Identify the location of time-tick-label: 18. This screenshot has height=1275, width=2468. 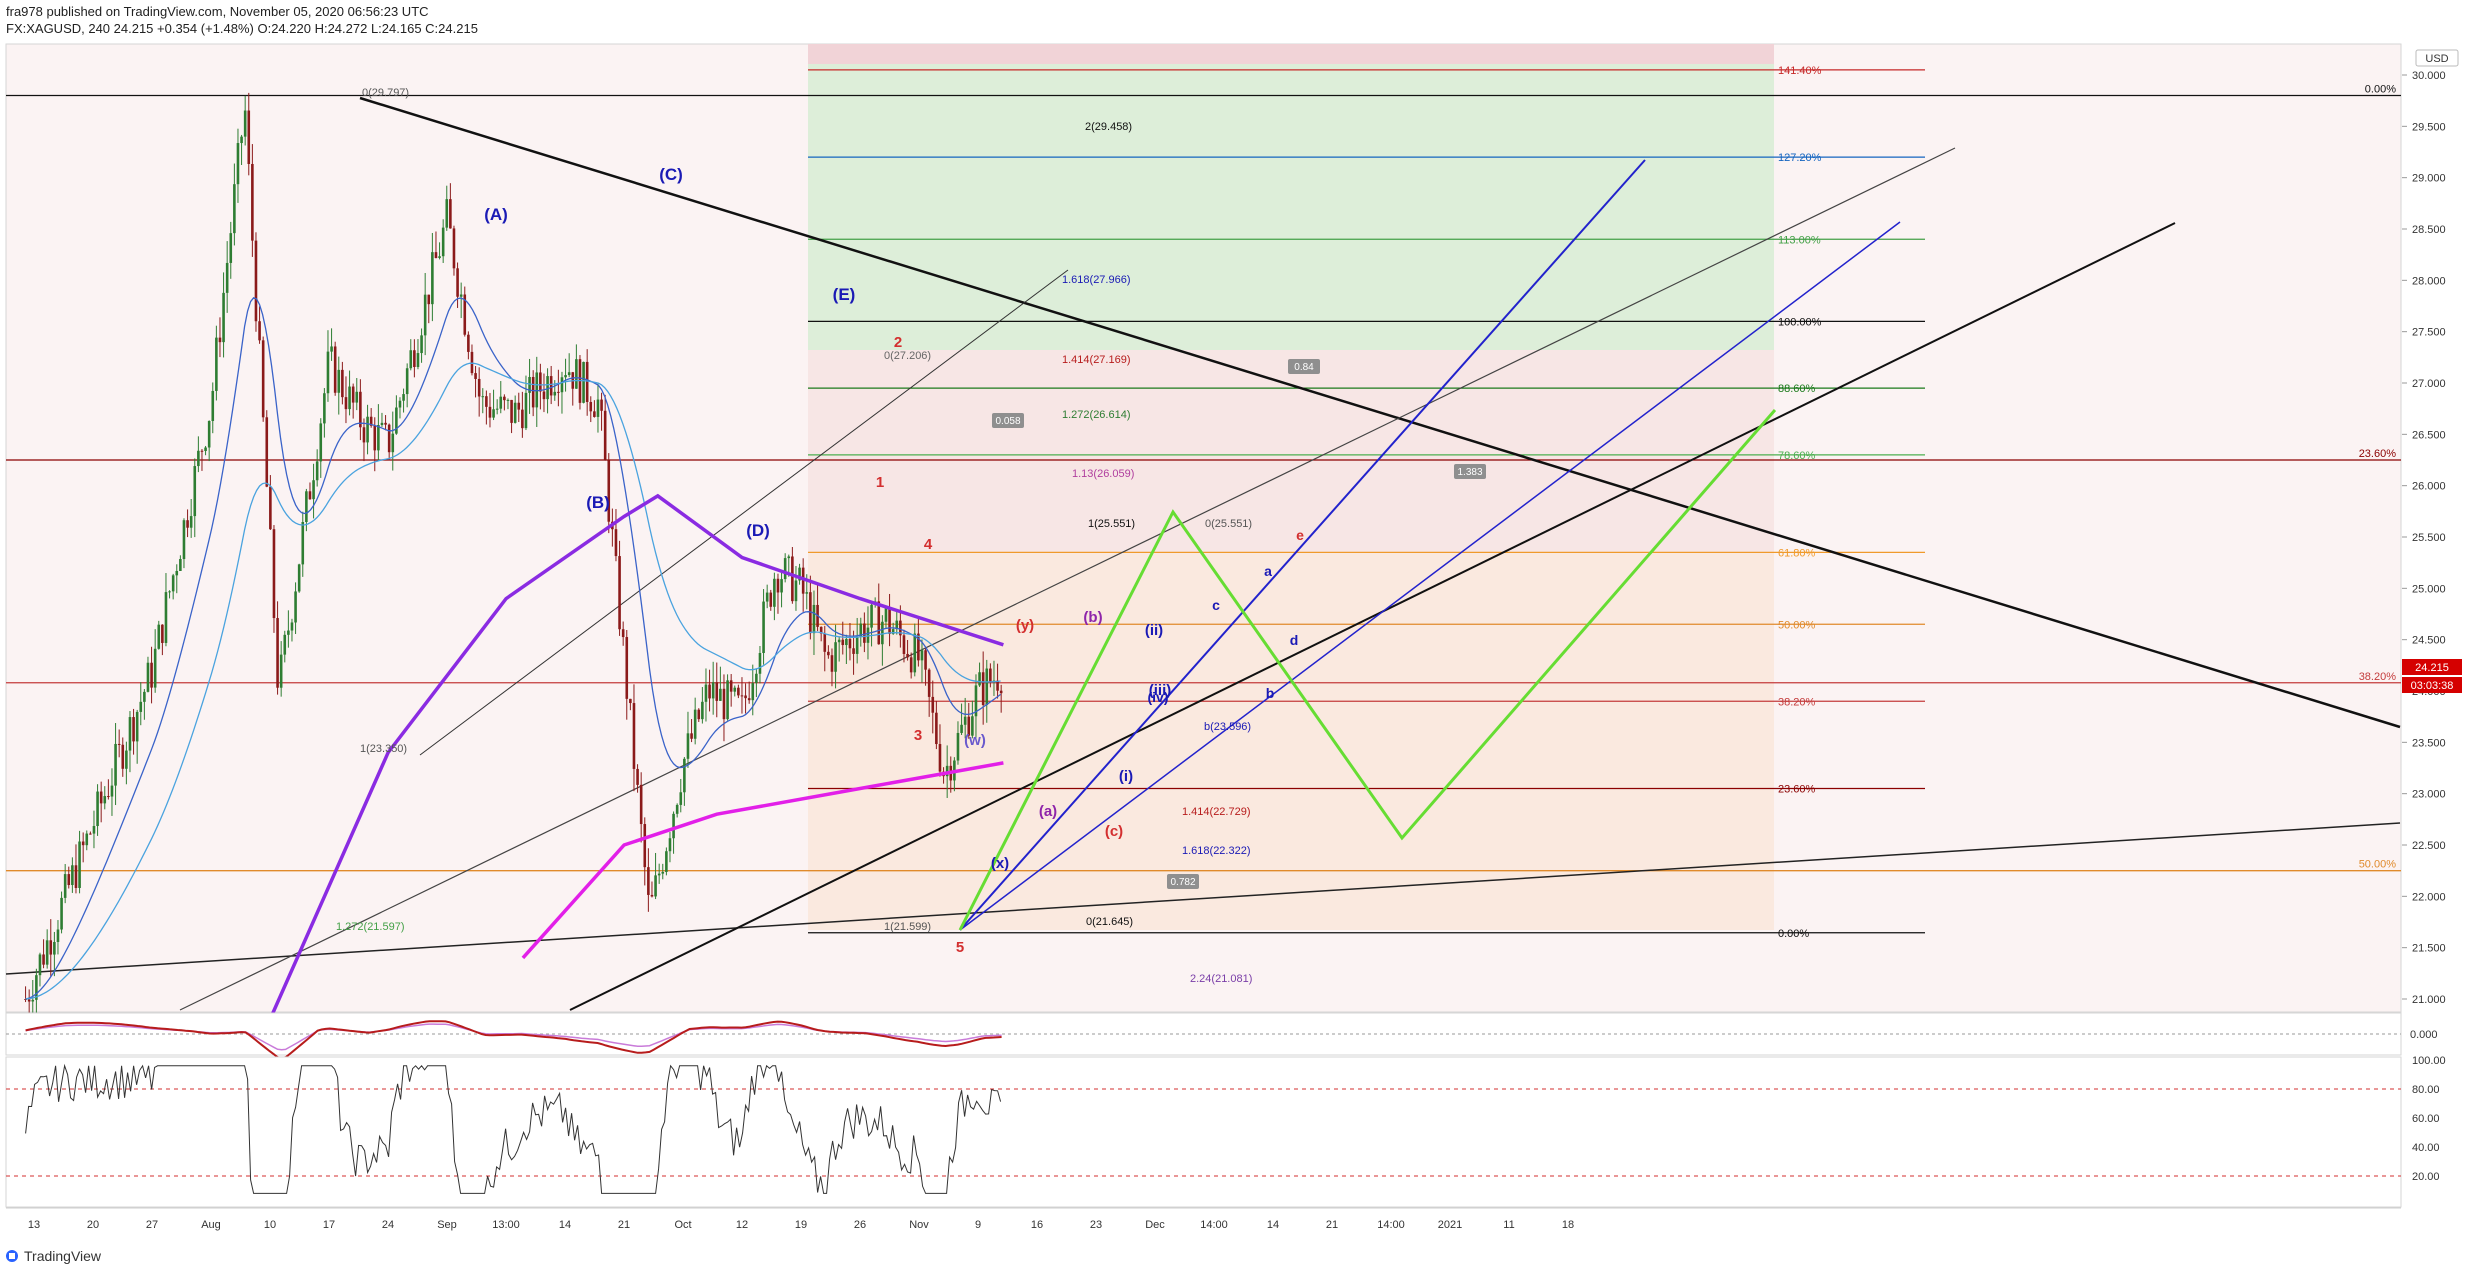
(1568, 1225).